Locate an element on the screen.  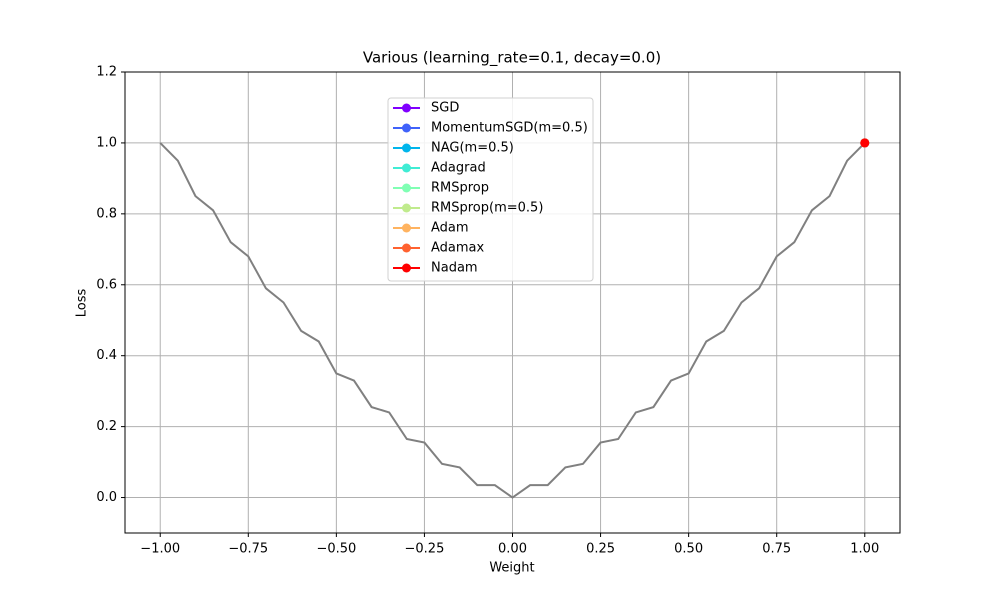
y-tick-label: 0.2 is located at coordinates (106, 426).